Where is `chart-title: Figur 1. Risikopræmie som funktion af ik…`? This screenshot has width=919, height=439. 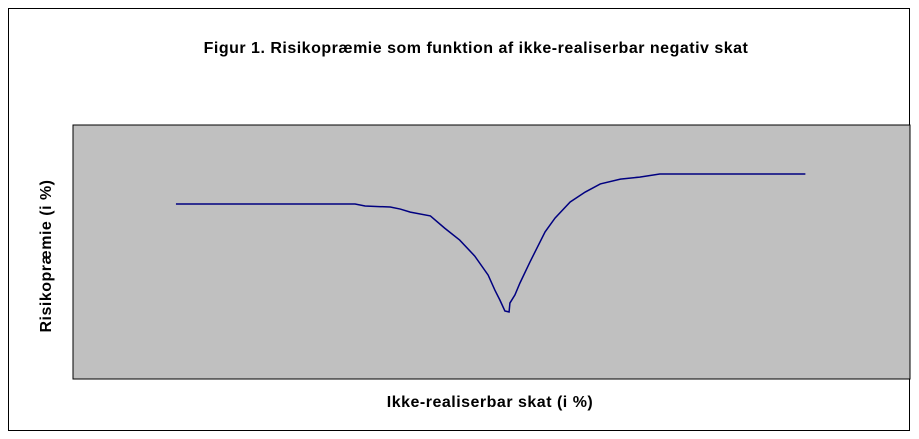
chart-title: Figur 1. Risikopræmie som funktion af ik… is located at coordinates (476, 48).